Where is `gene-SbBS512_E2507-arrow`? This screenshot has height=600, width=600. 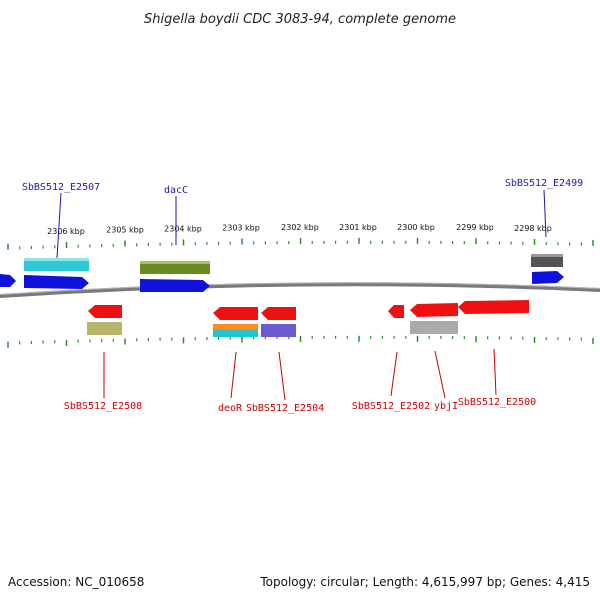
gene-SbBS512_E2507-arrow is located at coordinates (56, 282).